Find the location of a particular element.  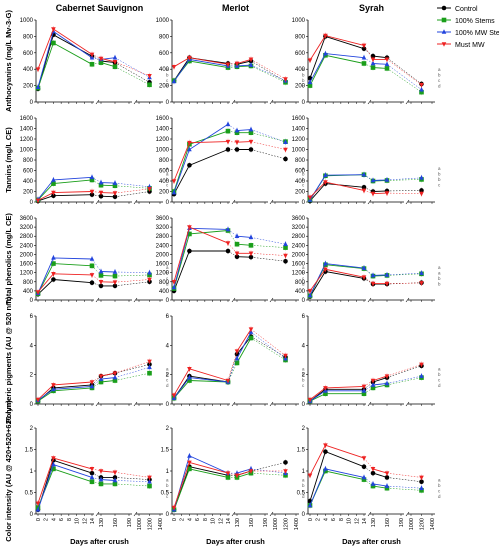

column-title-3: Syrah is located at coordinates (371, 8).